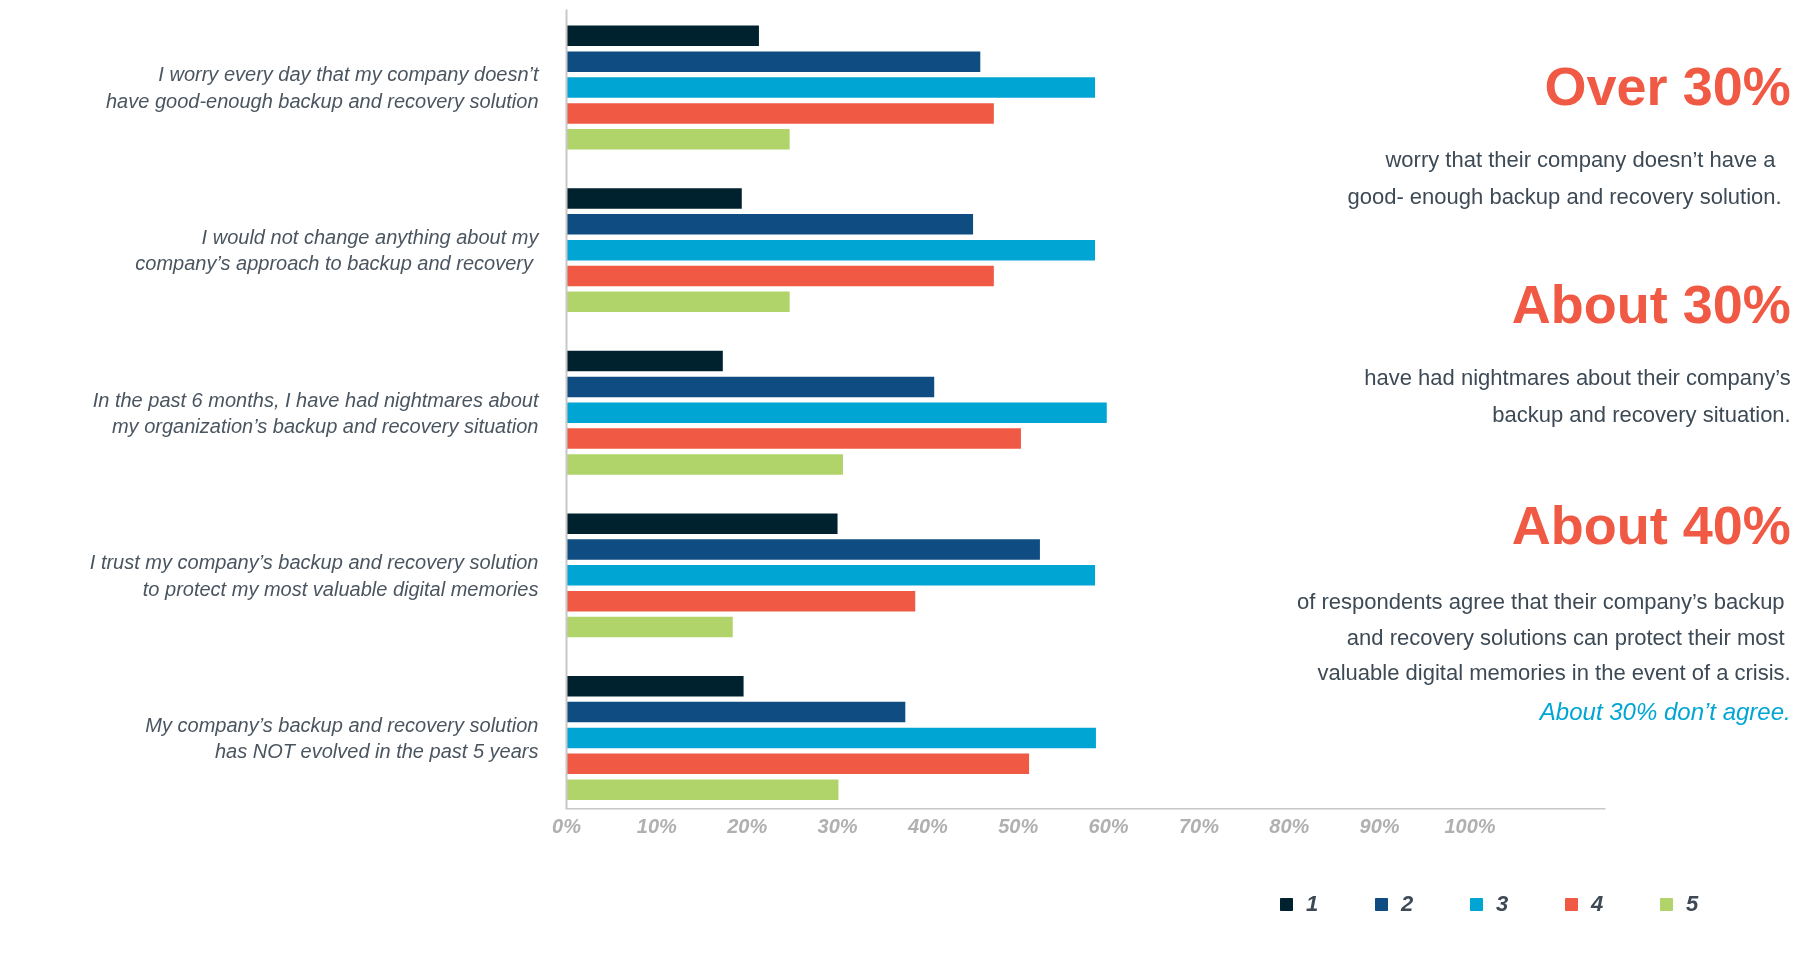 Image resolution: width=1811 pixels, height=957 pixels. What do you see at coordinates (1651, 524) in the screenshot?
I see `annotation: About 40%` at bounding box center [1651, 524].